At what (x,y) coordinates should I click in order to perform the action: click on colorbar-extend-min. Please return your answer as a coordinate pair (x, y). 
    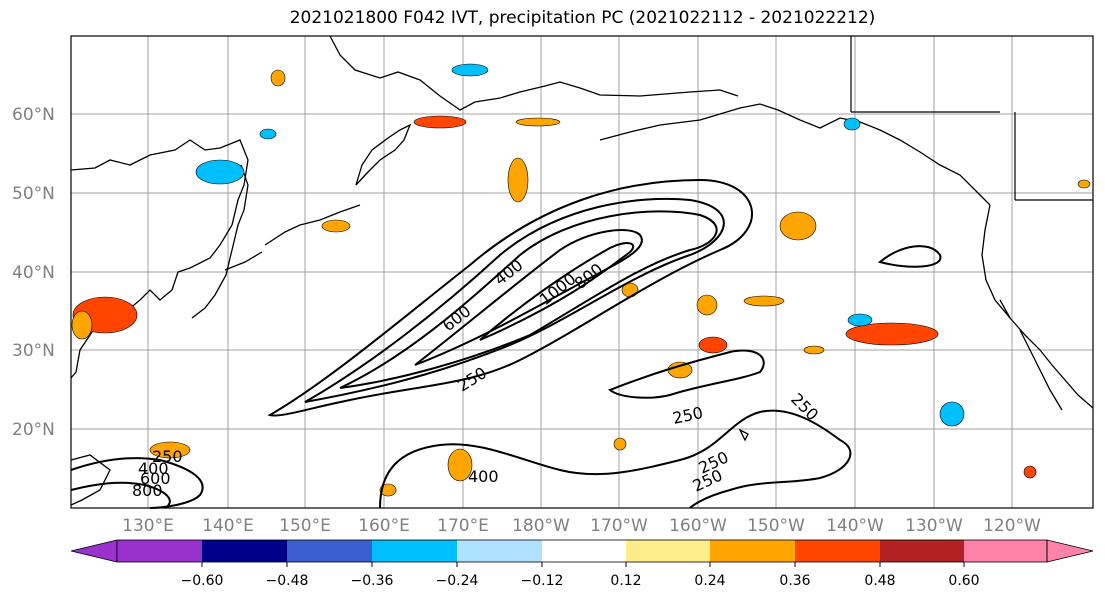
    Looking at the image, I should click on (94, 551).